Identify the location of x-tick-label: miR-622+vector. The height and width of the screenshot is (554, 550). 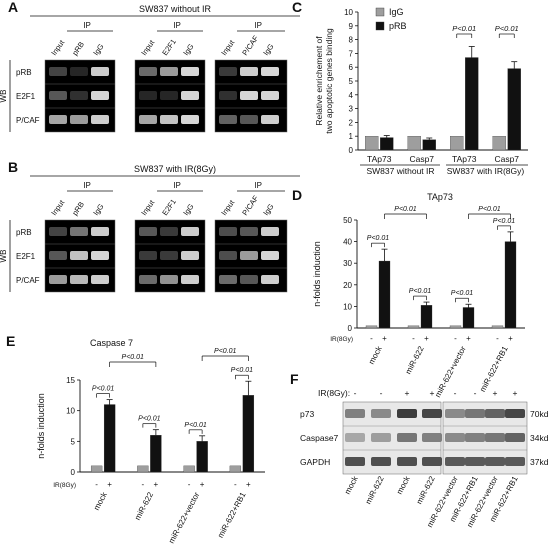
(184, 517).